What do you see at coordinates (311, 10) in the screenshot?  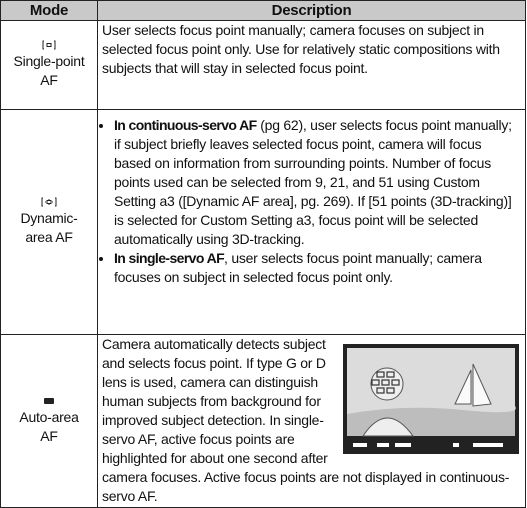 I see `header-cell: Description` at bounding box center [311, 10].